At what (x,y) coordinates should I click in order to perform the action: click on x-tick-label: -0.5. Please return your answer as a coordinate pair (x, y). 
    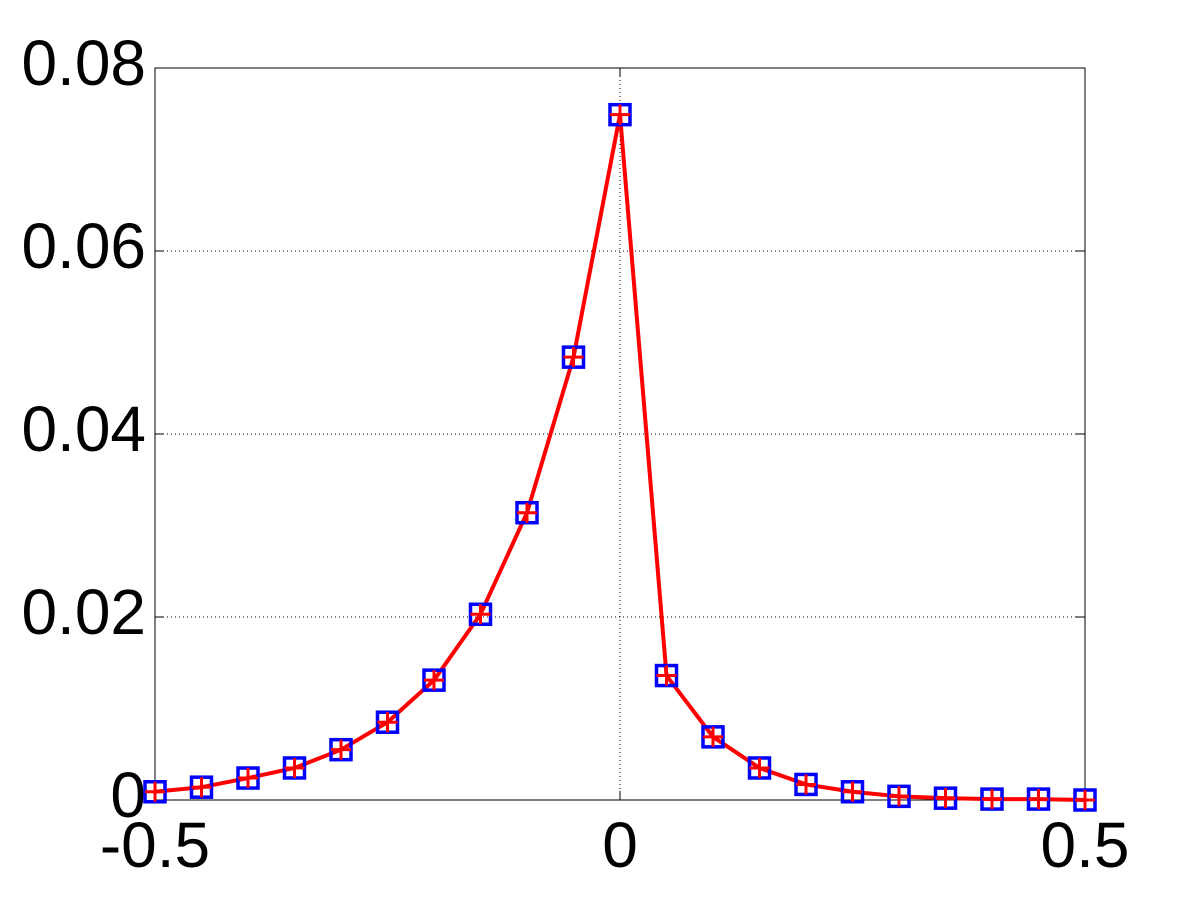
    Looking at the image, I should click on (155, 845).